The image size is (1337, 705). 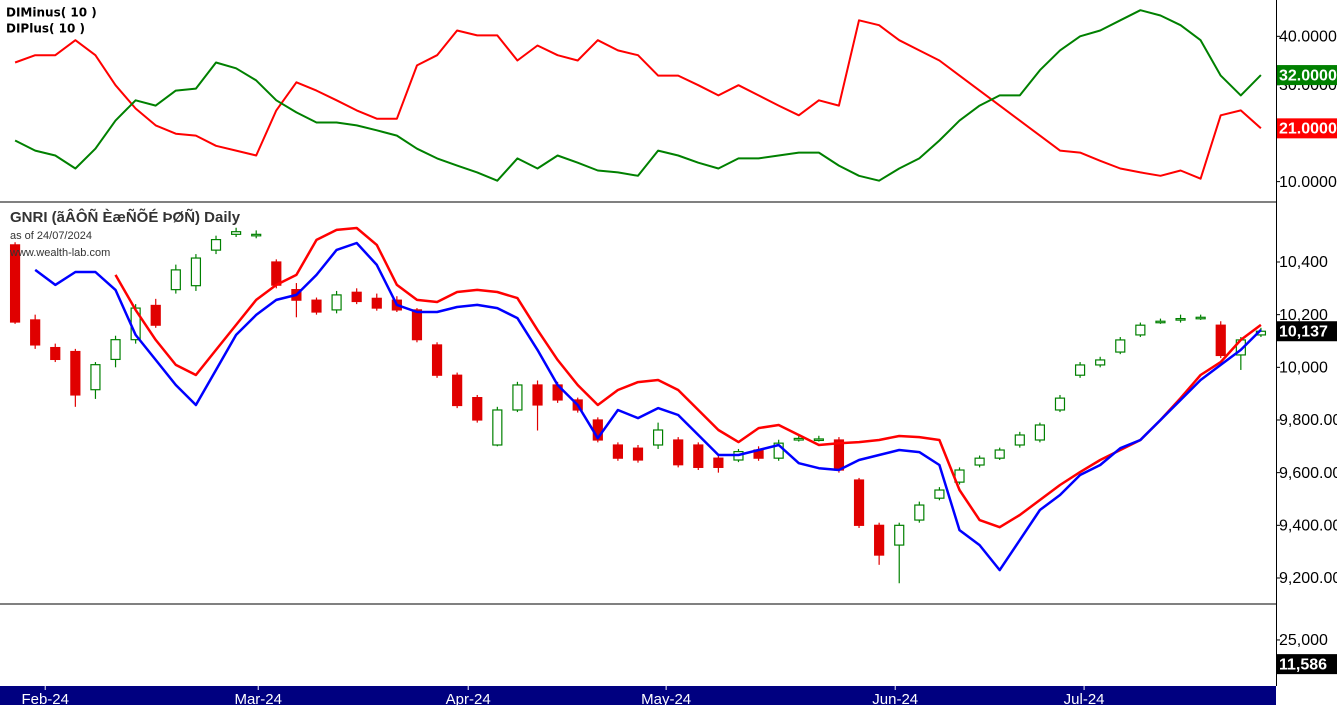 What do you see at coordinates (1308, 37) in the screenshot?
I see `y-tick-label: 40.0000` at bounding box center [1308, 37].